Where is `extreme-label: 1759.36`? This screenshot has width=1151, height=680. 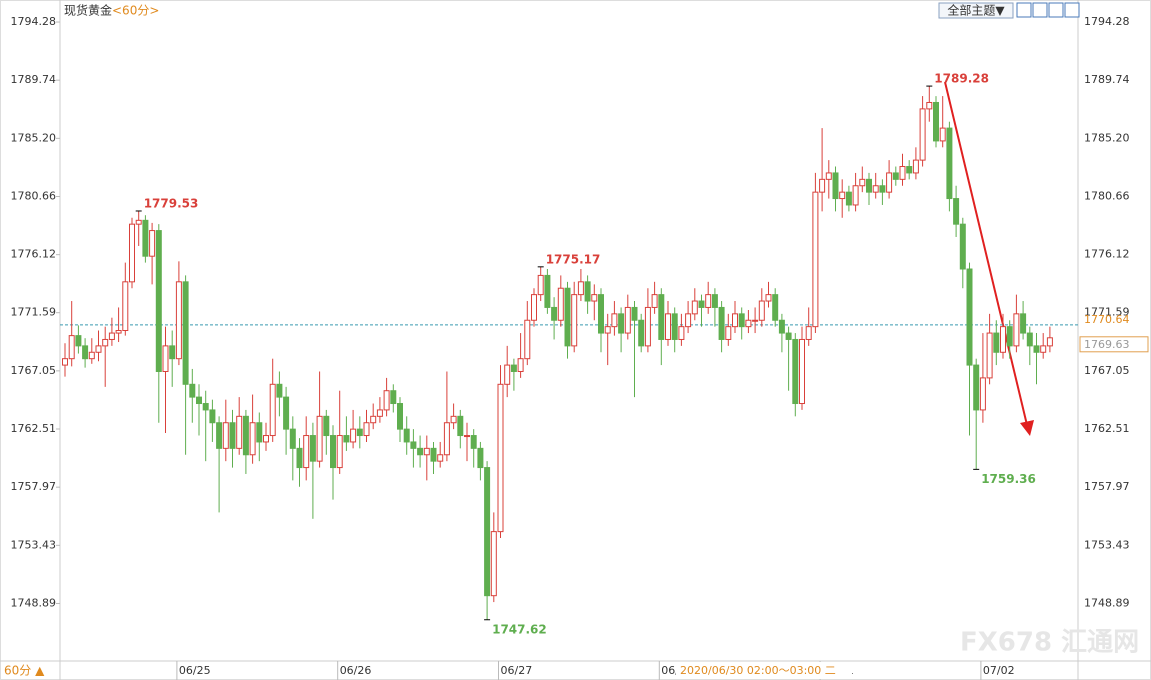 extreme-label: 1759.36 is located at coordinates (1008, 479).